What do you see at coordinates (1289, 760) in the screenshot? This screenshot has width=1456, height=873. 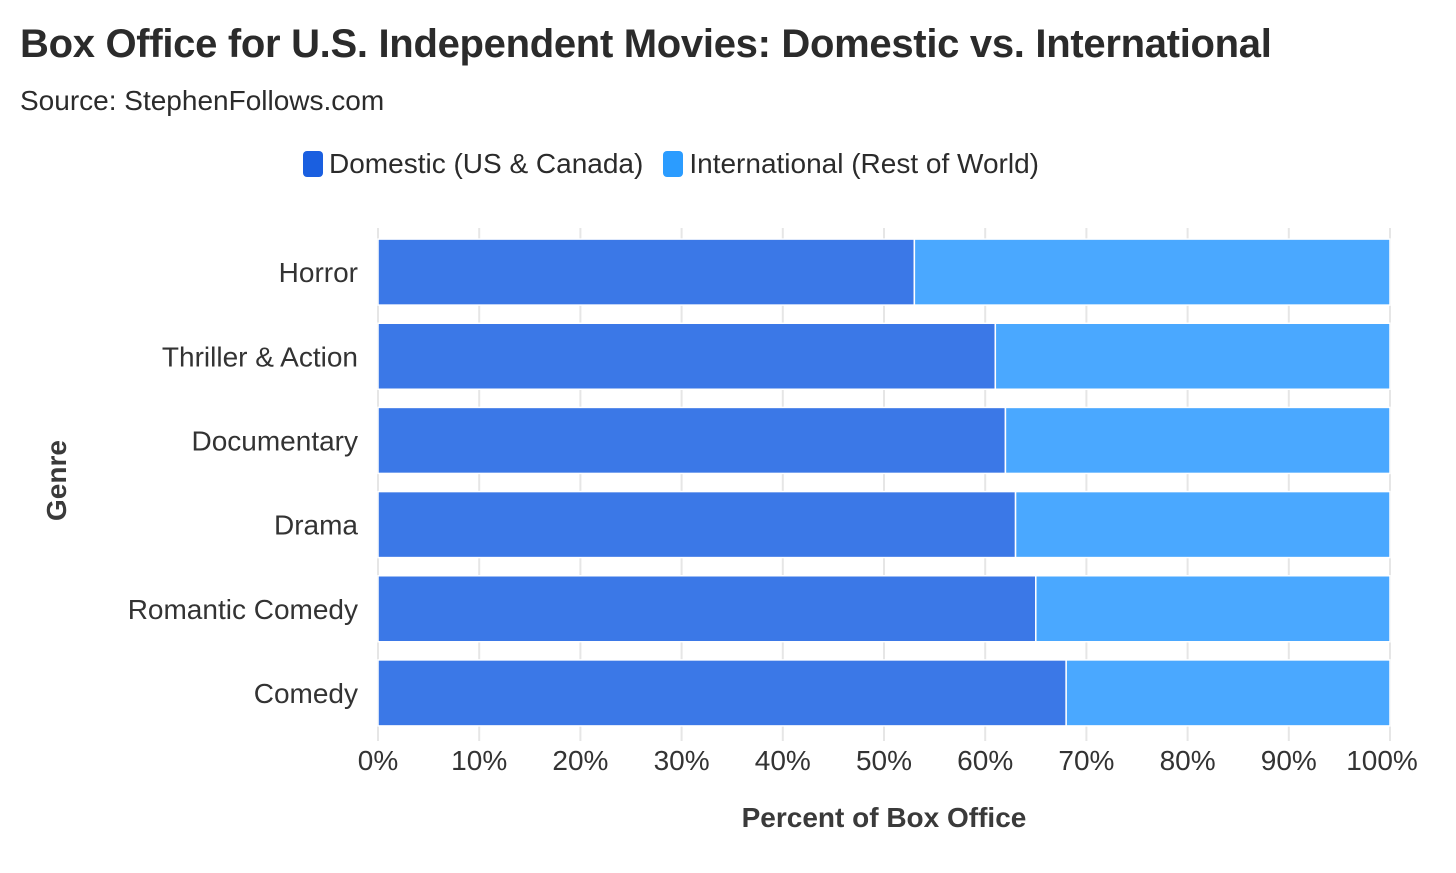 I see `x-tick-90: 90%` at bounding box center [1289, 760].